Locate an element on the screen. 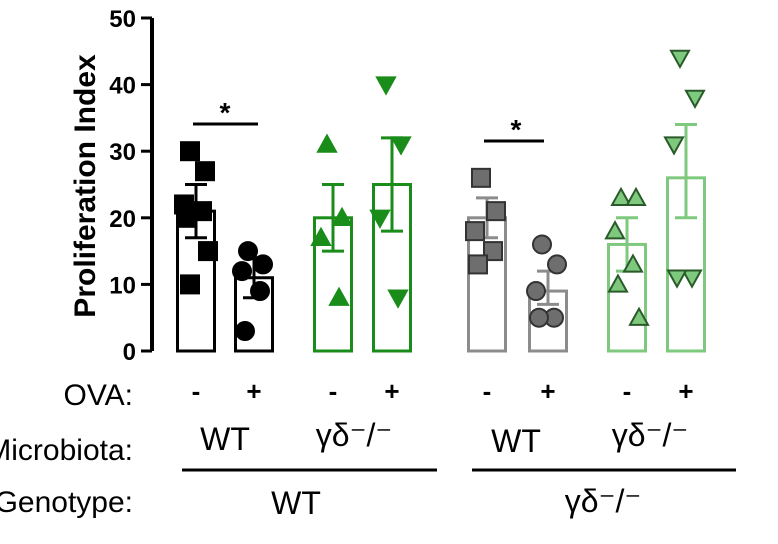 Image resolution: width=778 pixels, height=544 pixels. y-tick-label: 50 is located at coordinates (122, 19).